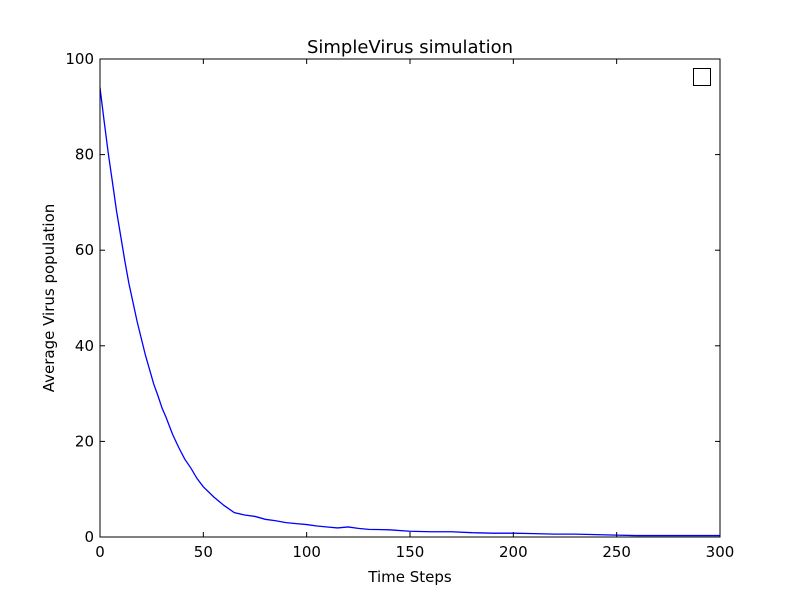 This screenshot has height=601, width=800. Describe the element at coordinates (409, 577) in the screenshot. I see `x-axis-label: Time Steps` at that location.